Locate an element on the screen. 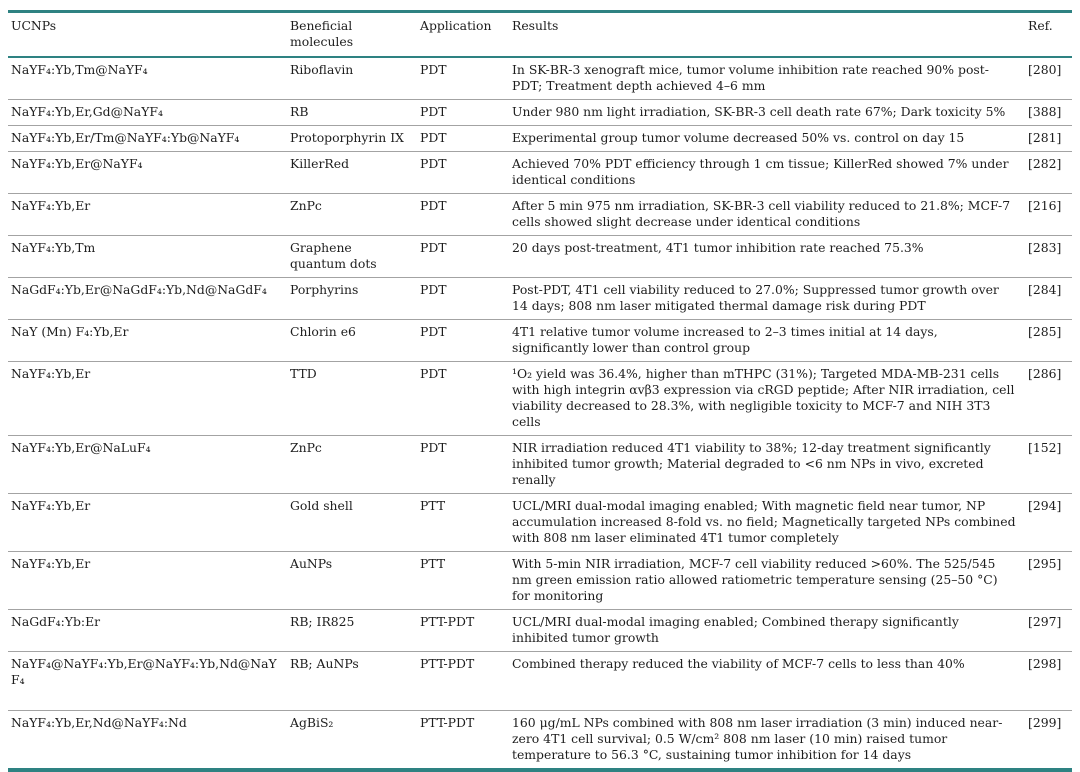 Image resolution: width=1080 pixels, height=772 pixels. ucnp-cell: NaYF₄:Yb,Tm is located at coordinates (149, 256).